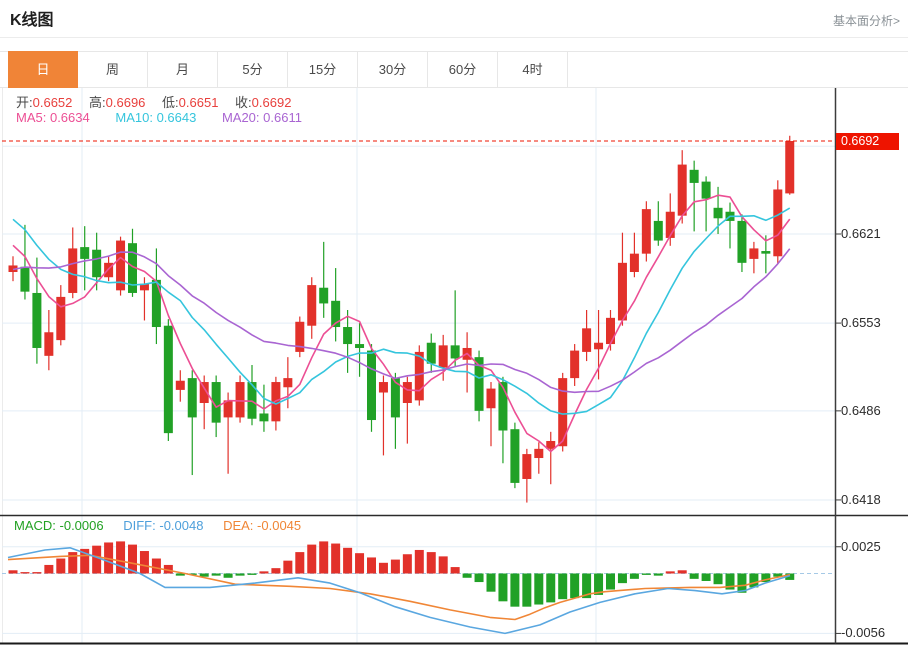  I want to click on high-label: 高:, so click(97, 102).